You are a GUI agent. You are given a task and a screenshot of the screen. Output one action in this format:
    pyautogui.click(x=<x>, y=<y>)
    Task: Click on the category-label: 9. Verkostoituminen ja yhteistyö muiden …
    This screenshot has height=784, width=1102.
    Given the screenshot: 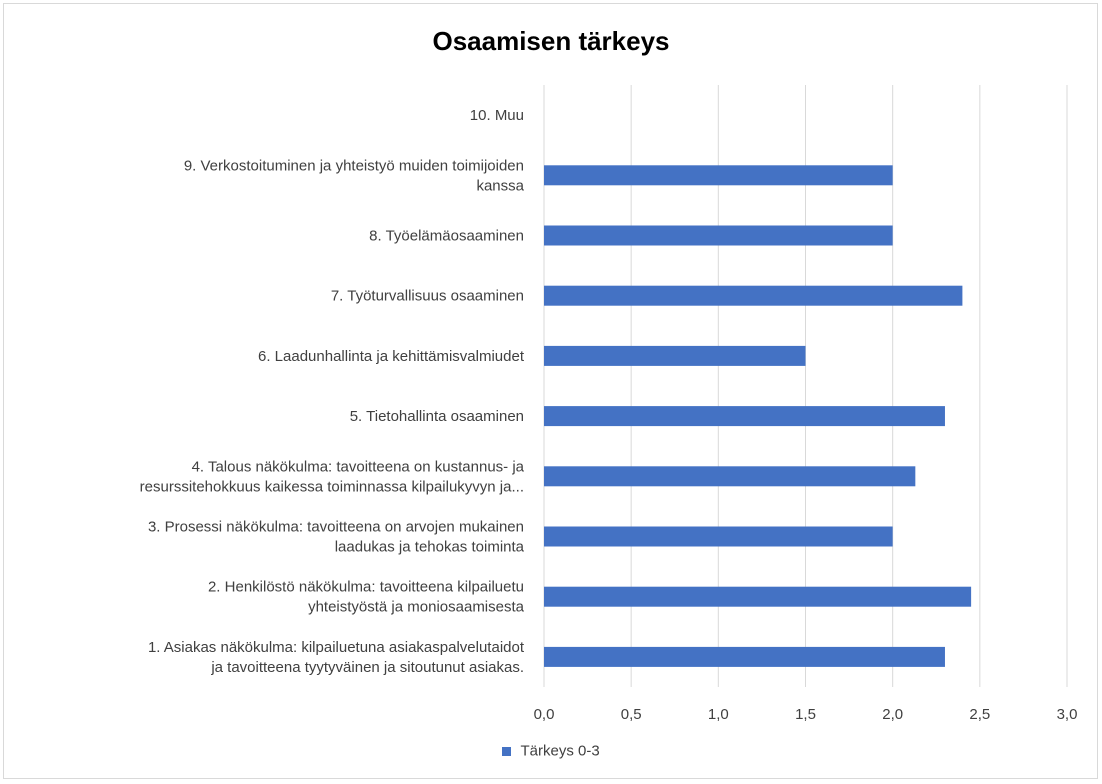 What is the action you would take?
    pyautogui.click(x=354, y=165)
    